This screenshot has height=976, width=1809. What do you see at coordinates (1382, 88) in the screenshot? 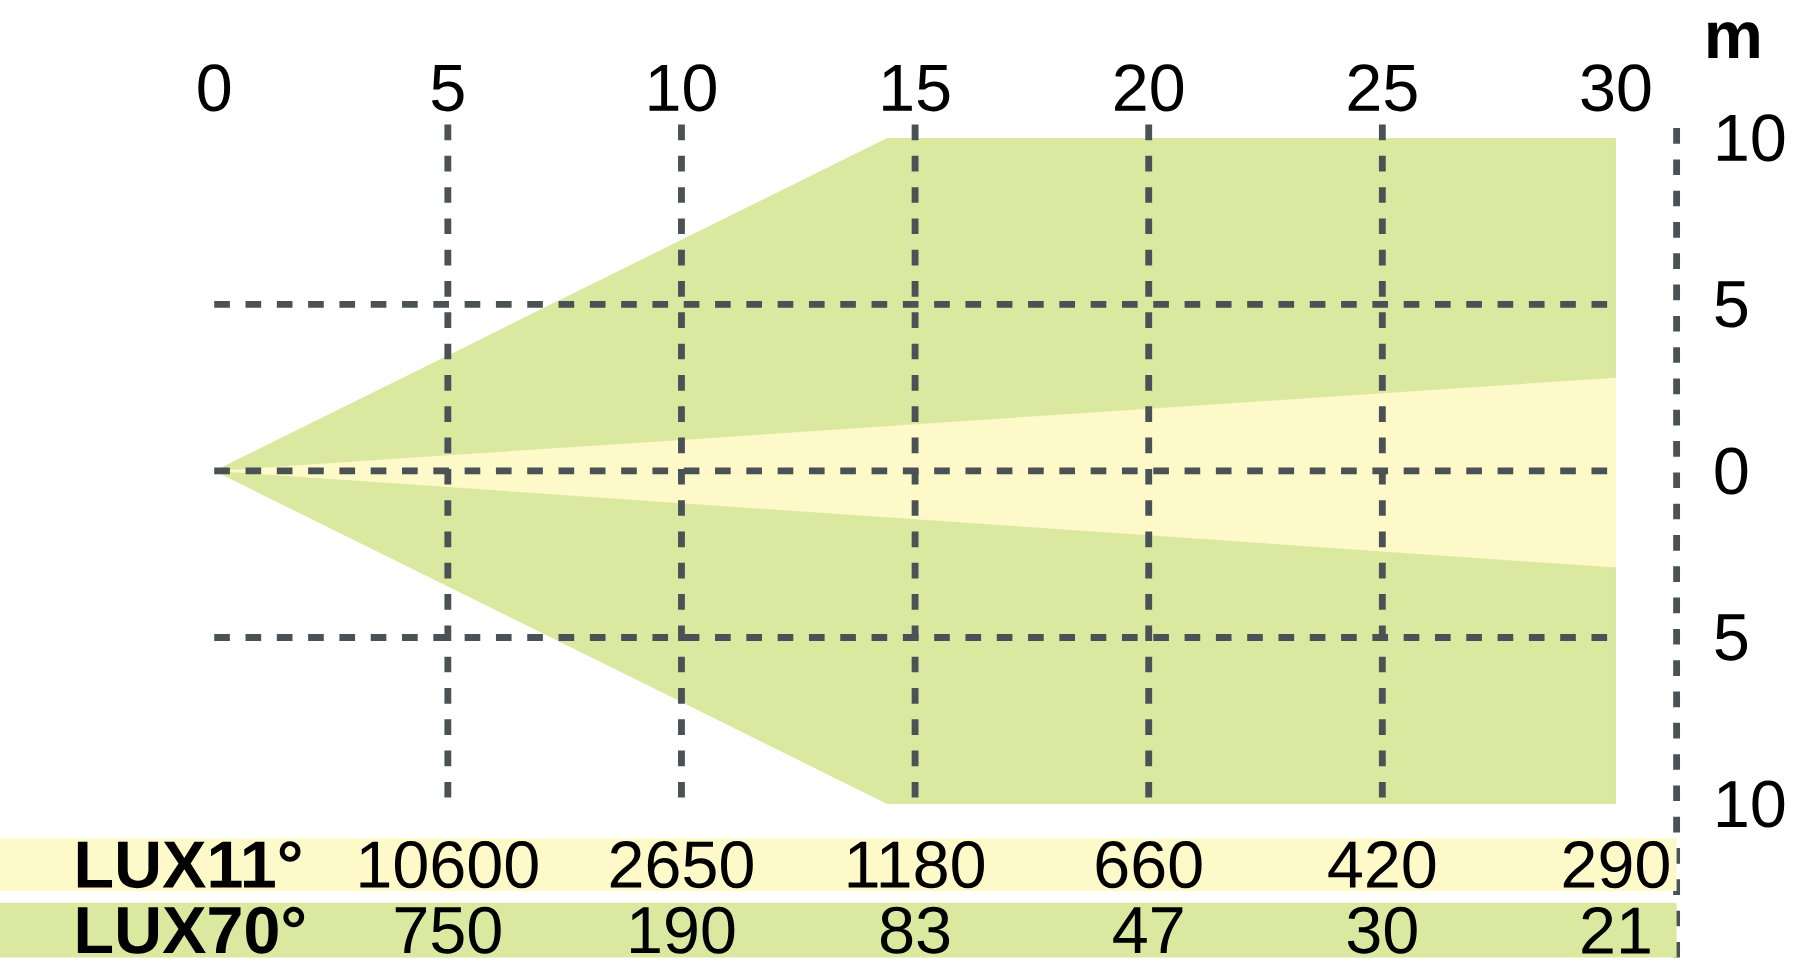
I see `x-tick-label: 25` at bounding box center [1382, 88].